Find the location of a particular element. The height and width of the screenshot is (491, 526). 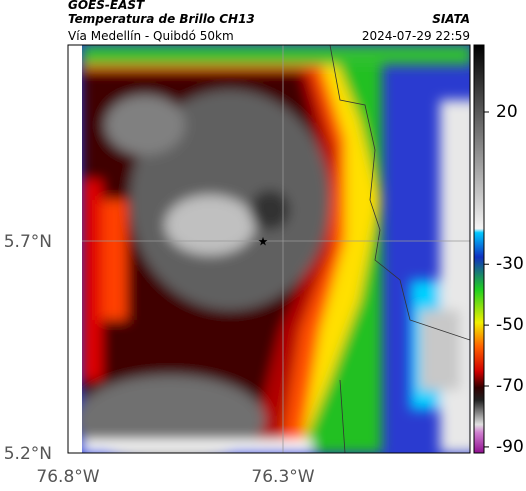

title: GOES-EAST is located at coordinates (106, 6).